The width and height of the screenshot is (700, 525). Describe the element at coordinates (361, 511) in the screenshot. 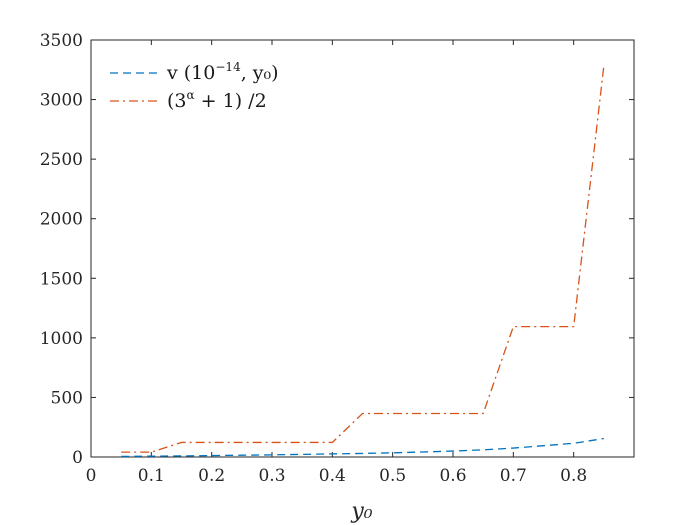

I see `x-axis-label: y₀` at that location.